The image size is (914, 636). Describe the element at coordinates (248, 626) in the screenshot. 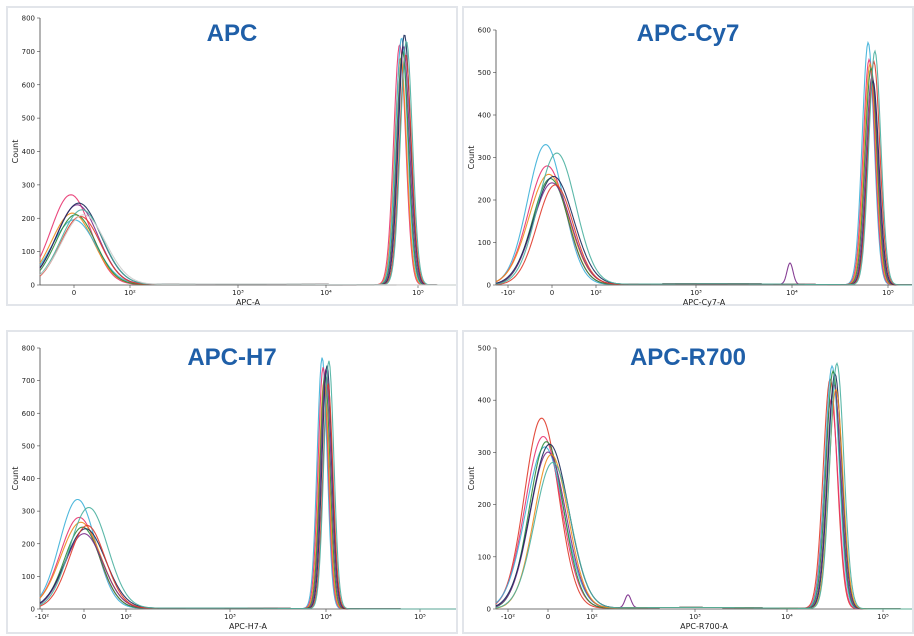

I see `x-axis-label: APC-H7-A` at that location.